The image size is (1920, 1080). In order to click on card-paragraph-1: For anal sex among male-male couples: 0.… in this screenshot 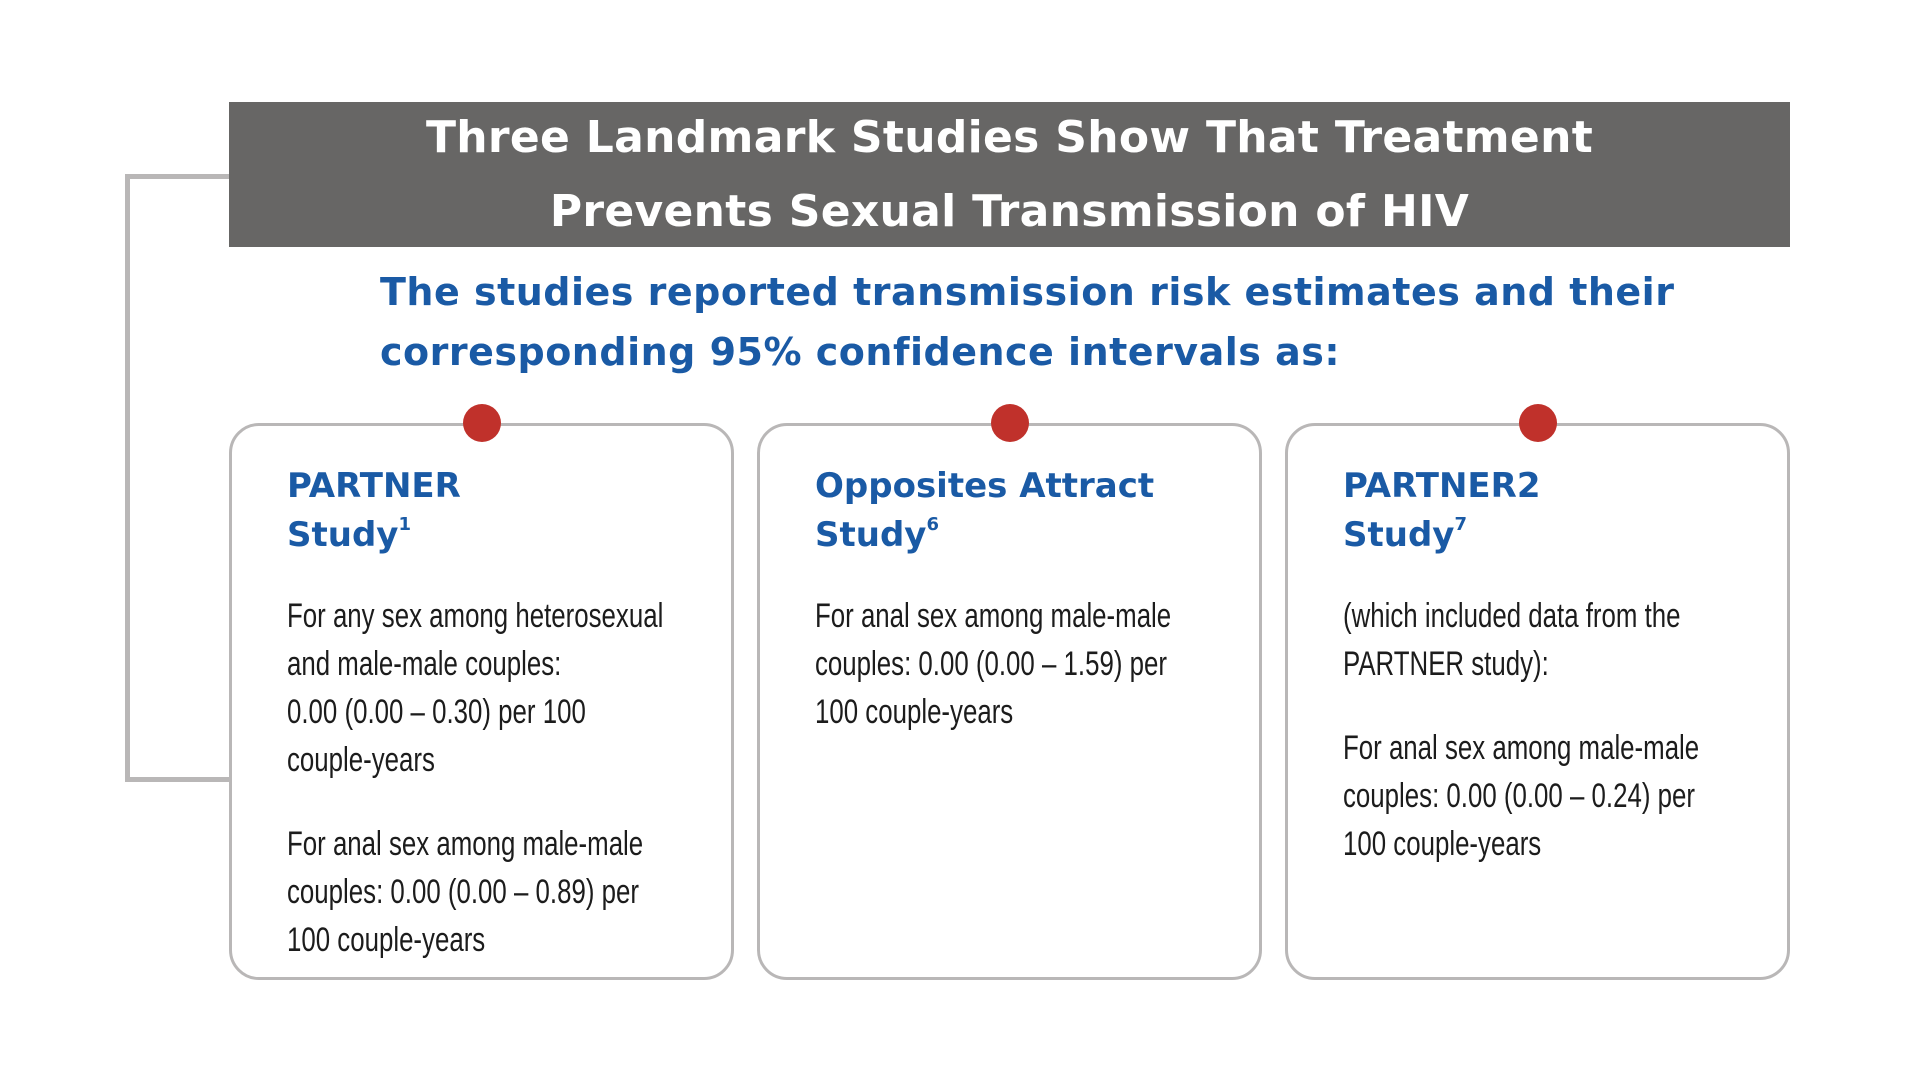, I will do `click(993, 664)`.